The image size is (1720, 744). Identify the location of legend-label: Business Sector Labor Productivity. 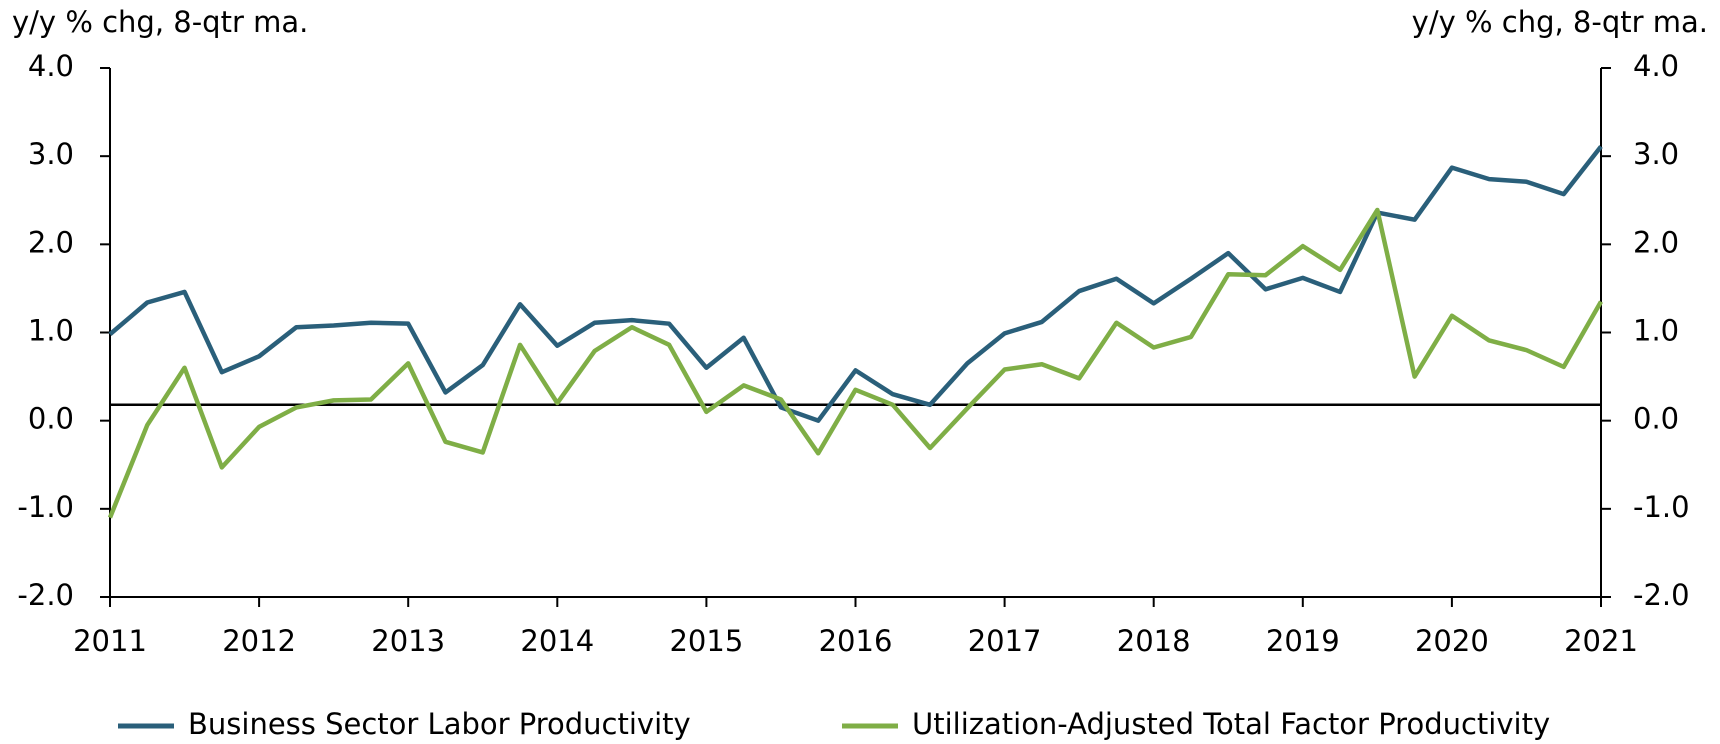
(439, 724).